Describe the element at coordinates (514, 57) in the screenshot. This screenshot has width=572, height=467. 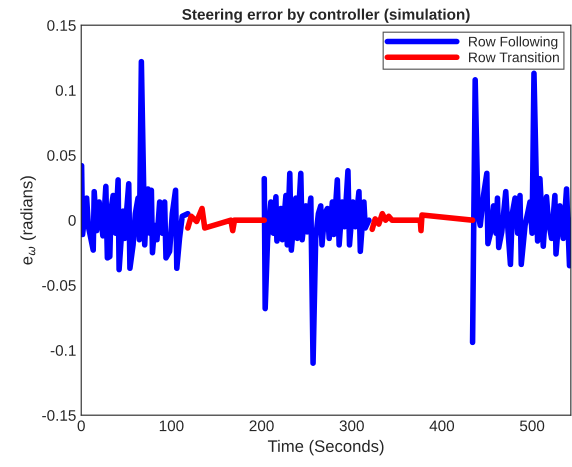
I see `legend-label: Row Transition` at that location.